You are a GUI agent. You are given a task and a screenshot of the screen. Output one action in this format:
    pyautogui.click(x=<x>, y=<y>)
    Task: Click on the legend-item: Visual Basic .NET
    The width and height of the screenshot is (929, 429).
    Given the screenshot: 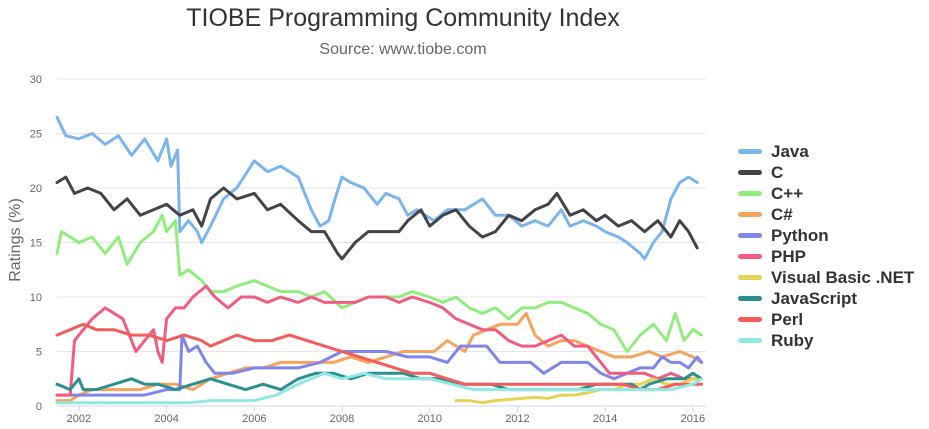 What is the action you would take?
    pyautogui.click(x=826, y=277)
    